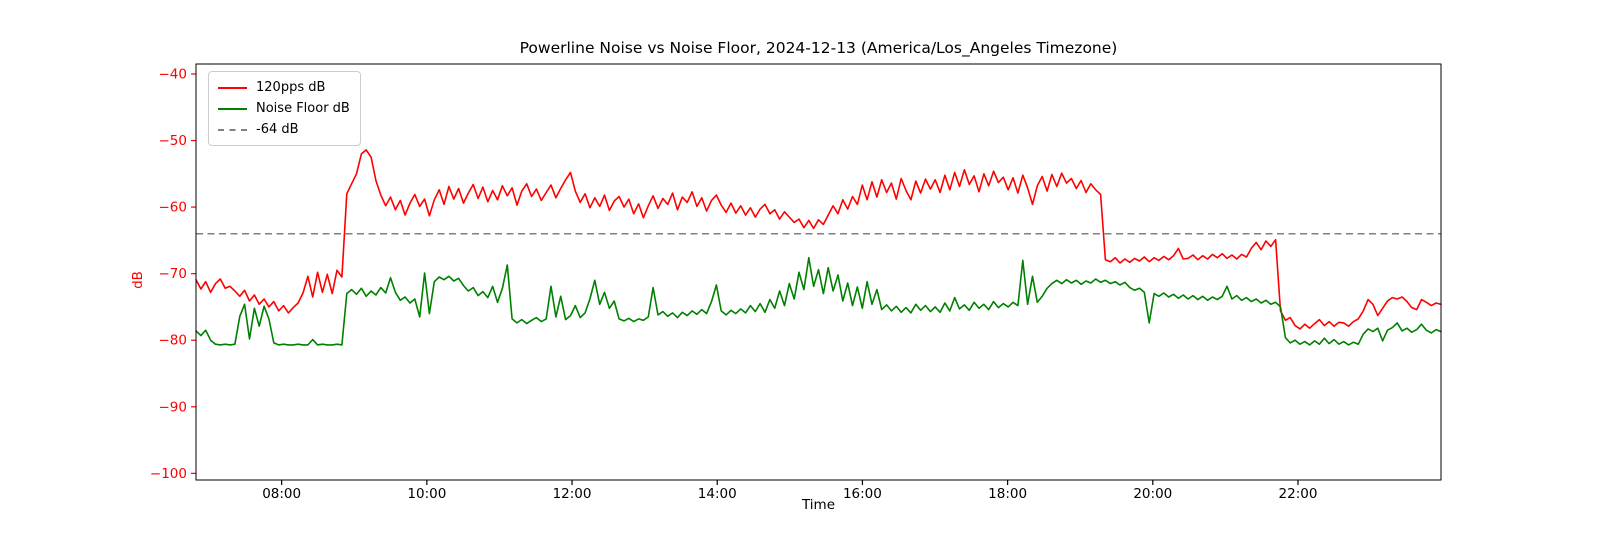  What do you see at coordinates (426, 494) in the screenshot?
I see `x-tick-label: 10:00` at bounding box center [426, 494].